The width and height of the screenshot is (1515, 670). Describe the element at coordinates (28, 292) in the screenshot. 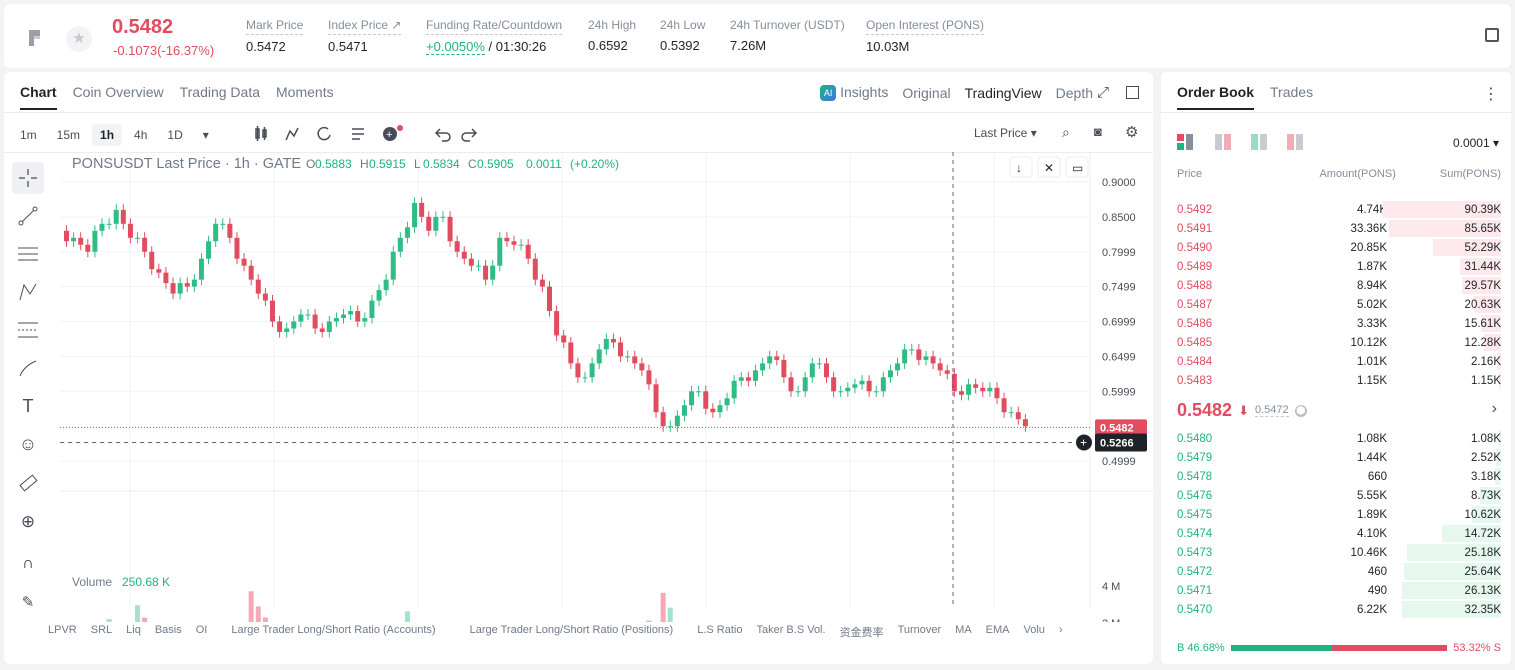

I see `pattern-icon` at that location.